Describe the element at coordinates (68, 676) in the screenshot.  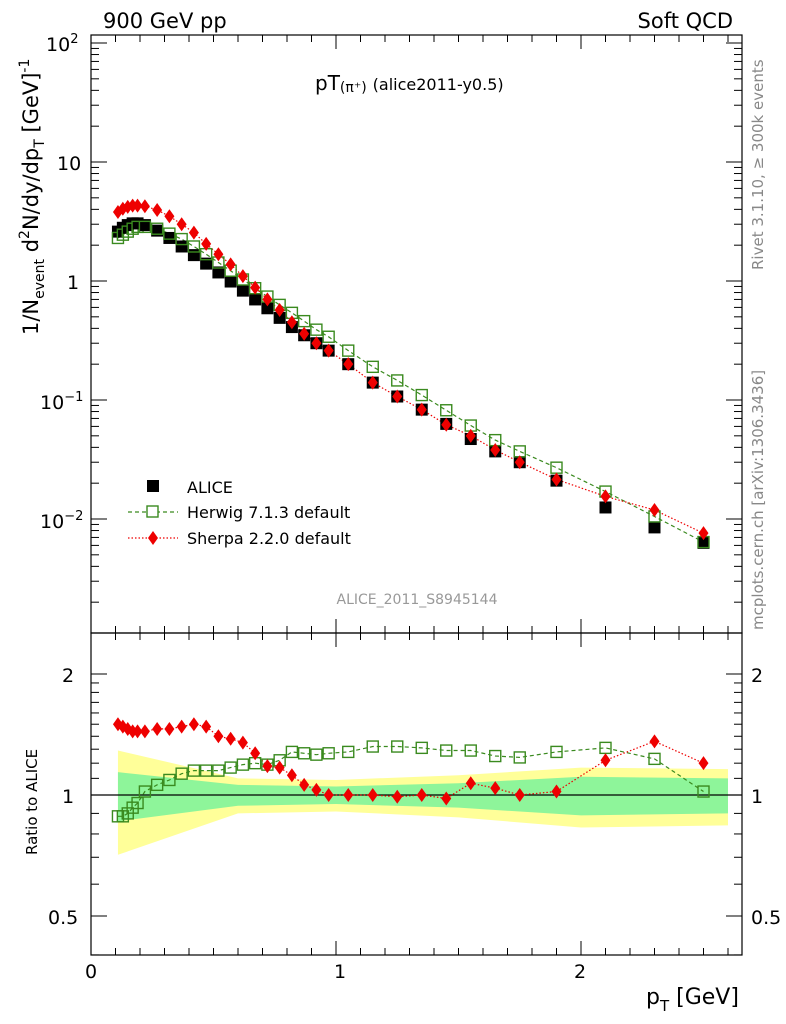
I see `ratio-tick-label-2-left: 2` at that location.